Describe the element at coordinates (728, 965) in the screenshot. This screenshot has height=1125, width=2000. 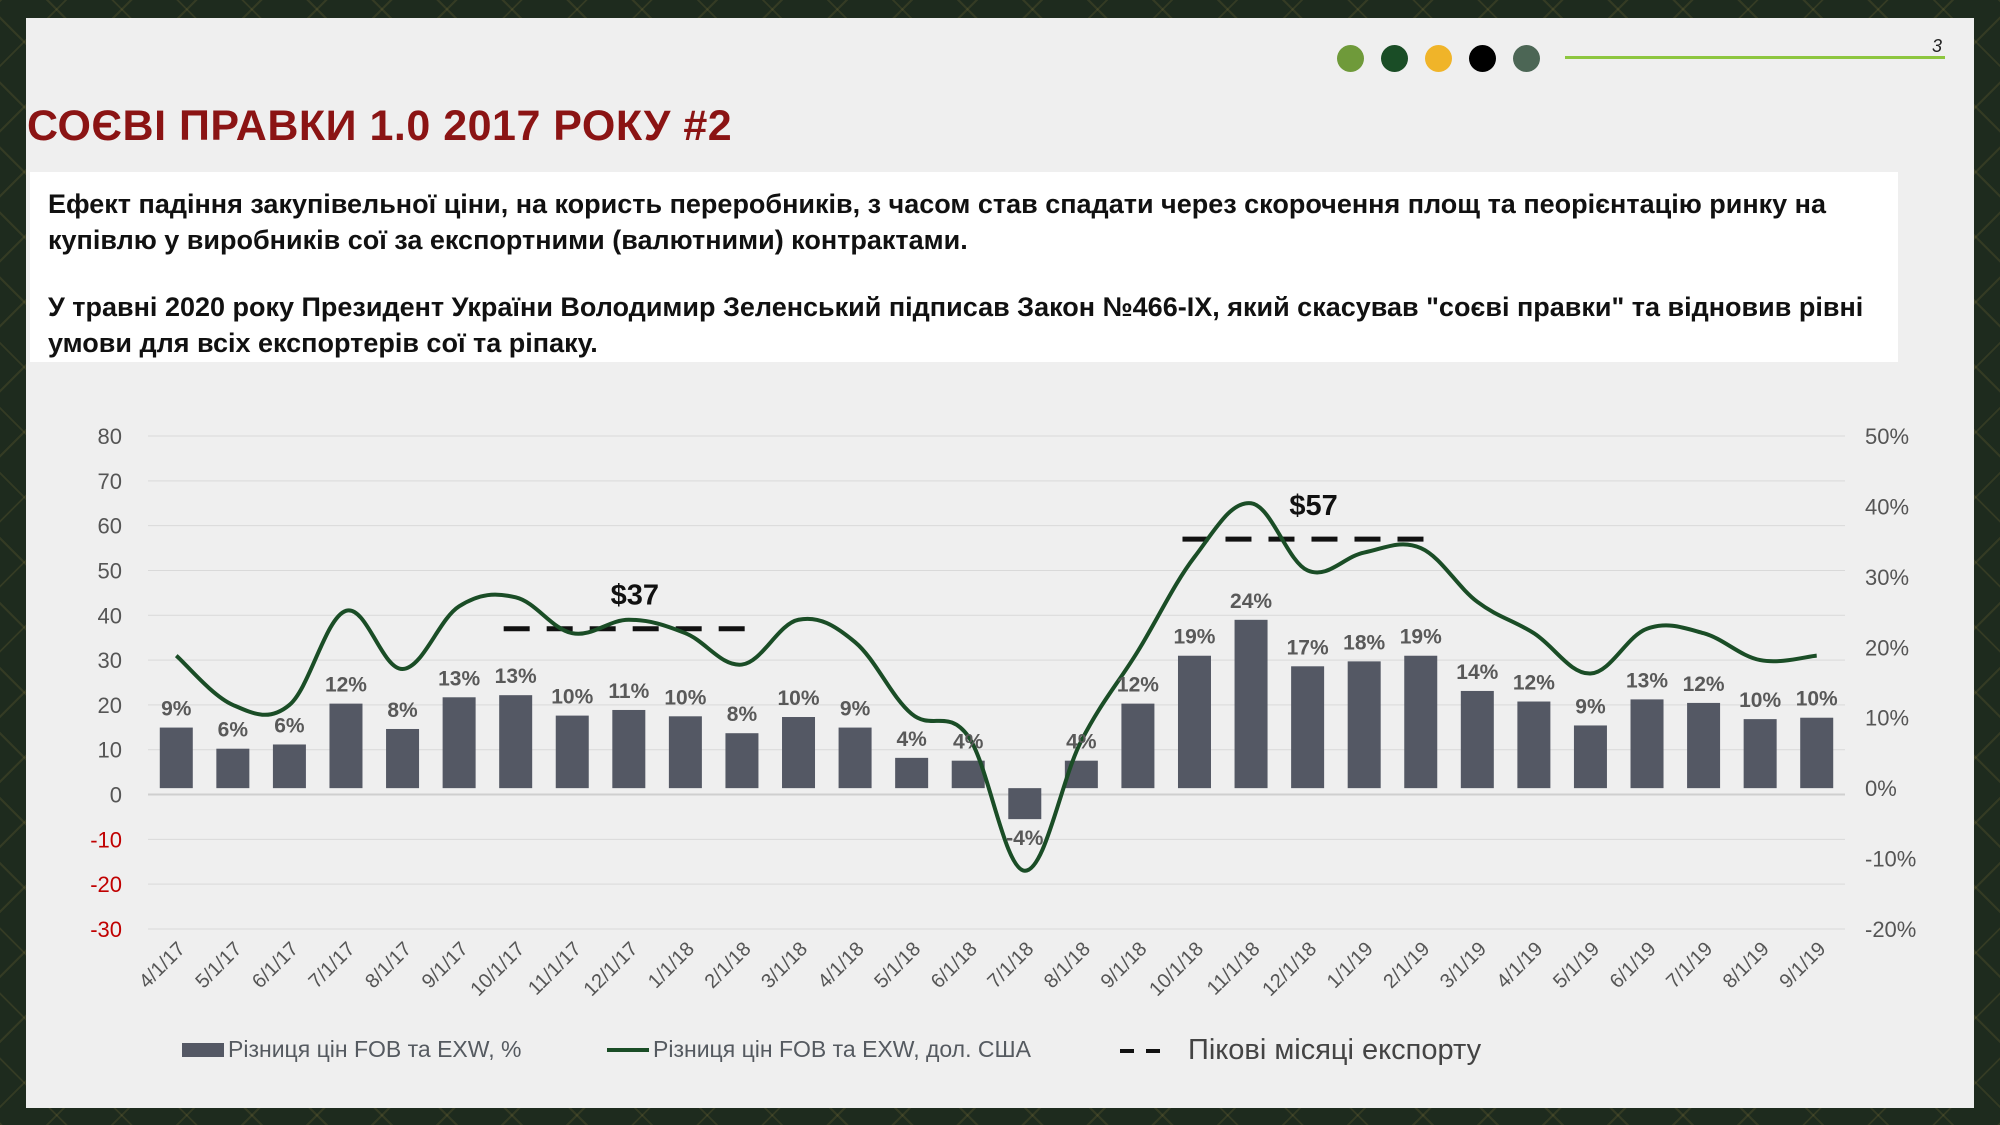
I see `x-axis-tick-label: 2/1/18` at that location.